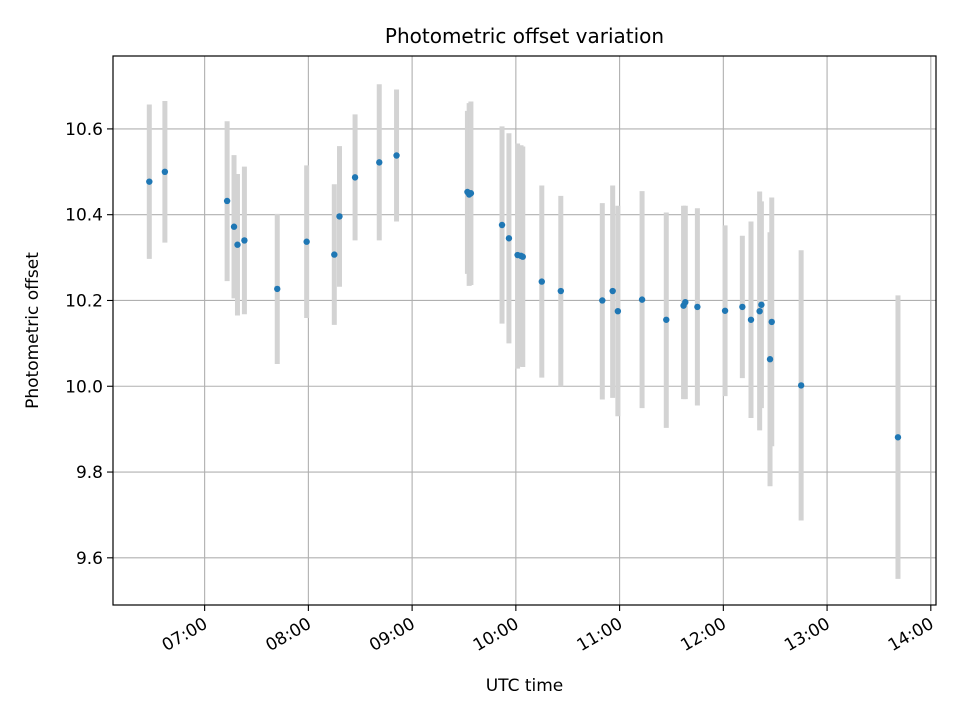 The width and height of the screenshot is (960, 720). What do you see at coordinates (84, 216) in the screenshot?
I see `y-tick-label: 10.4` at bounding box center [84, 216].